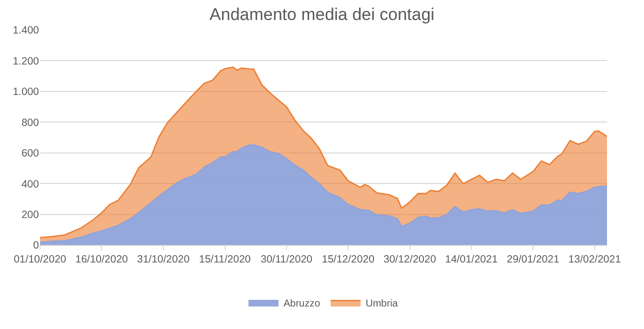 This screenshot has width=644, height=329. Describe the element at coordinates (30, 184) in the screenshot. I see `y-tick-label: 400` at that location.